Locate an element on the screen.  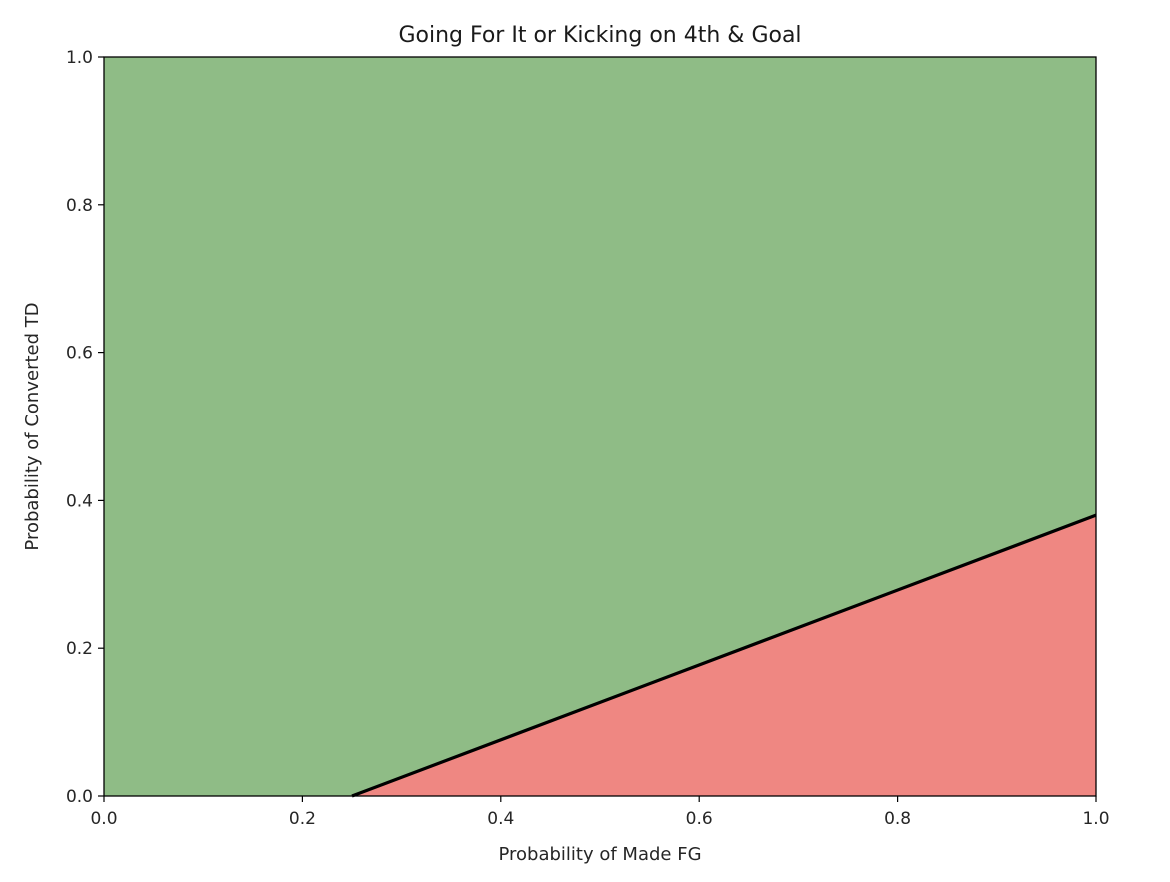
y-tick-label: 0.2 is located at coordinates (79, 649).